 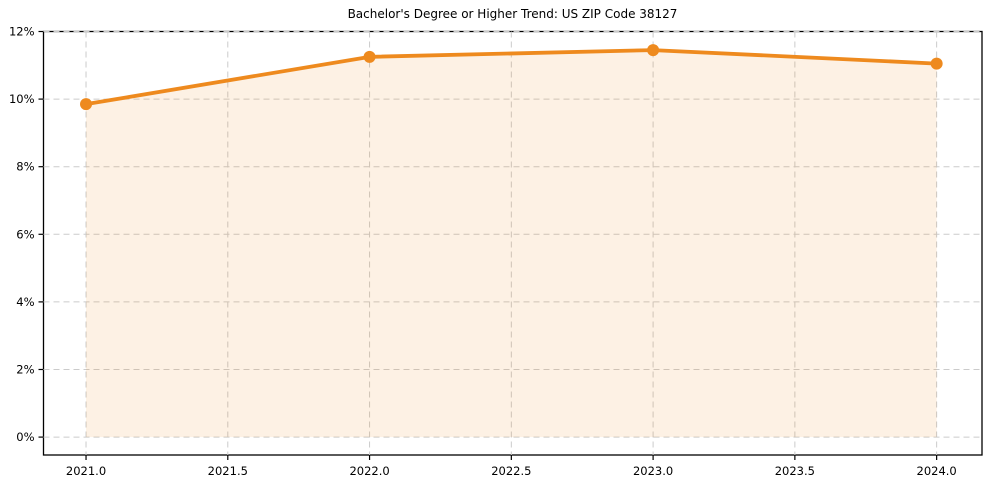 What do you see at coordinates (22, 99) in the screenshot?
I see `y-tick-label: 10%` at bounding box center [22, 99].